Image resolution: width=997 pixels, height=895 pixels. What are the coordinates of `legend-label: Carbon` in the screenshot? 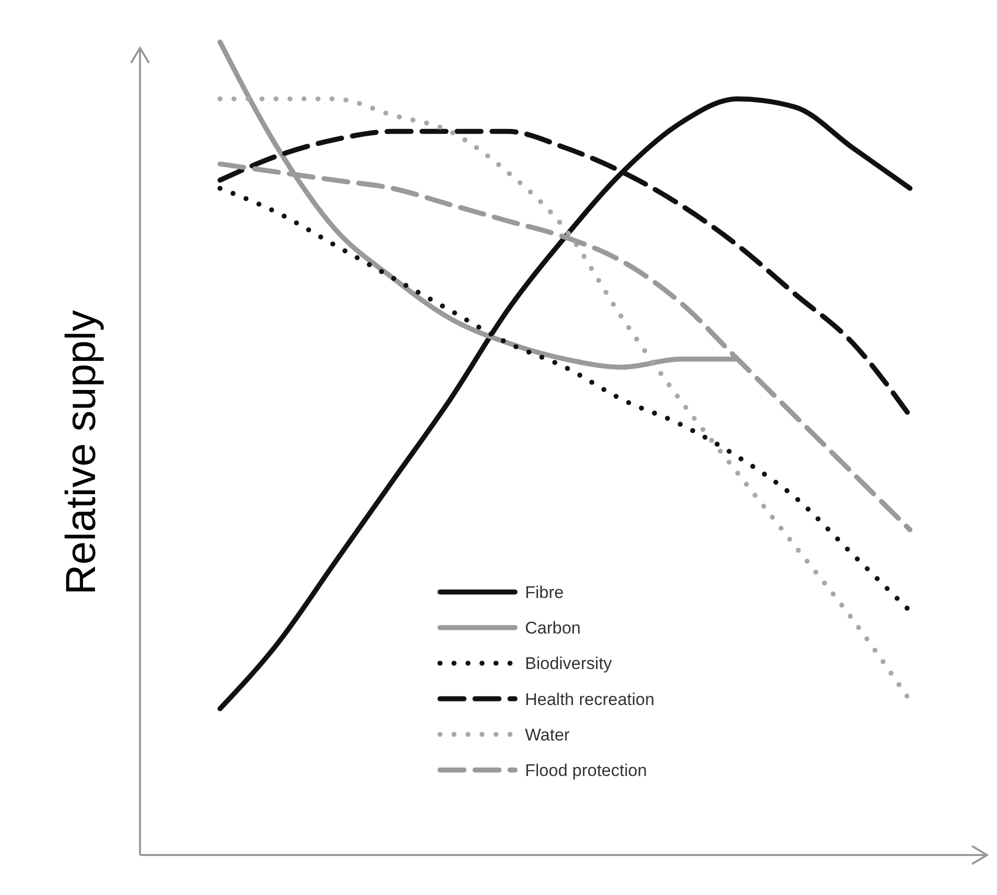 It's located at (553, 628).